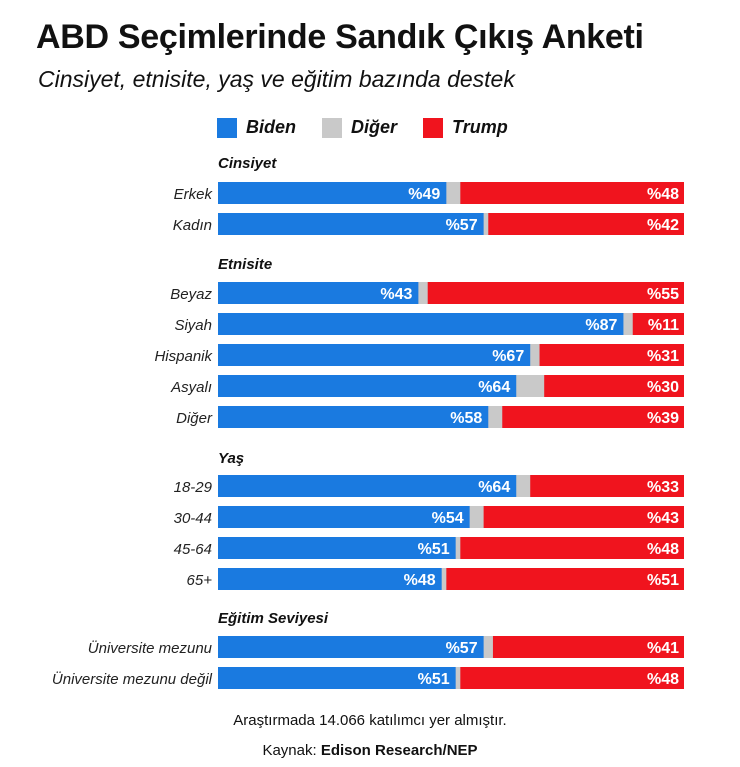 The width and height of the screenshot is (740, 767). I want to click on value-label-biden: %48, so click(420, 580).